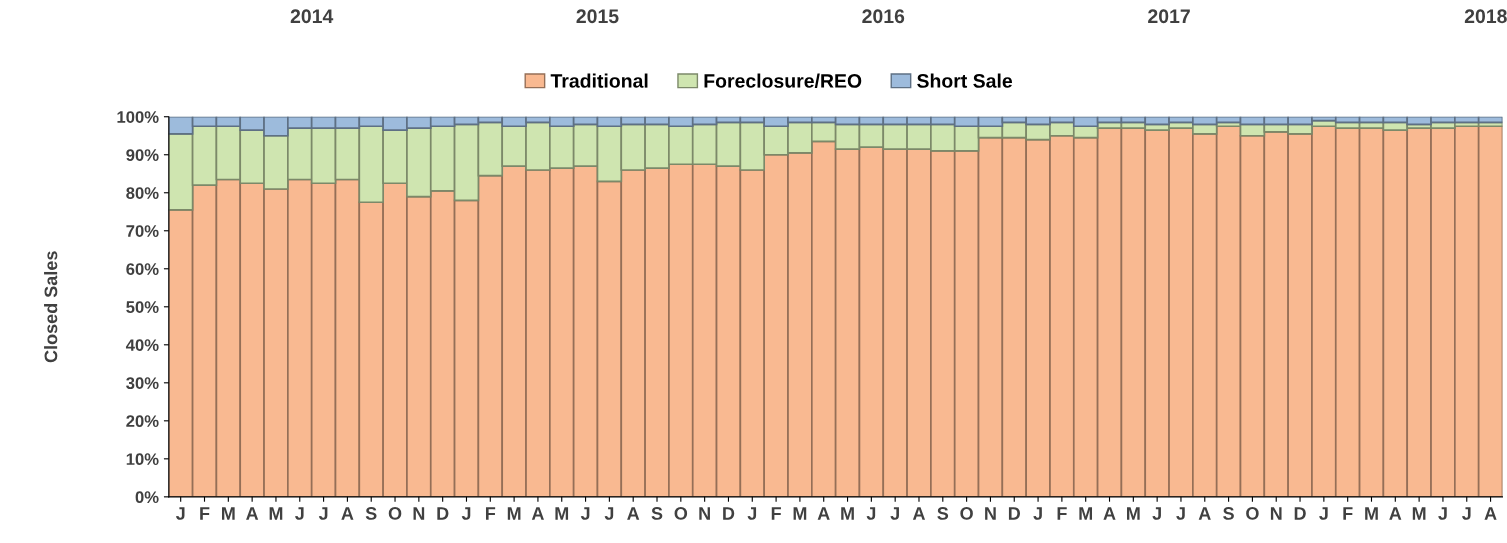 Image resolution: width=1507 pixels, height=543 pixels. I want to click on text: 2018, so click(1485, 16).